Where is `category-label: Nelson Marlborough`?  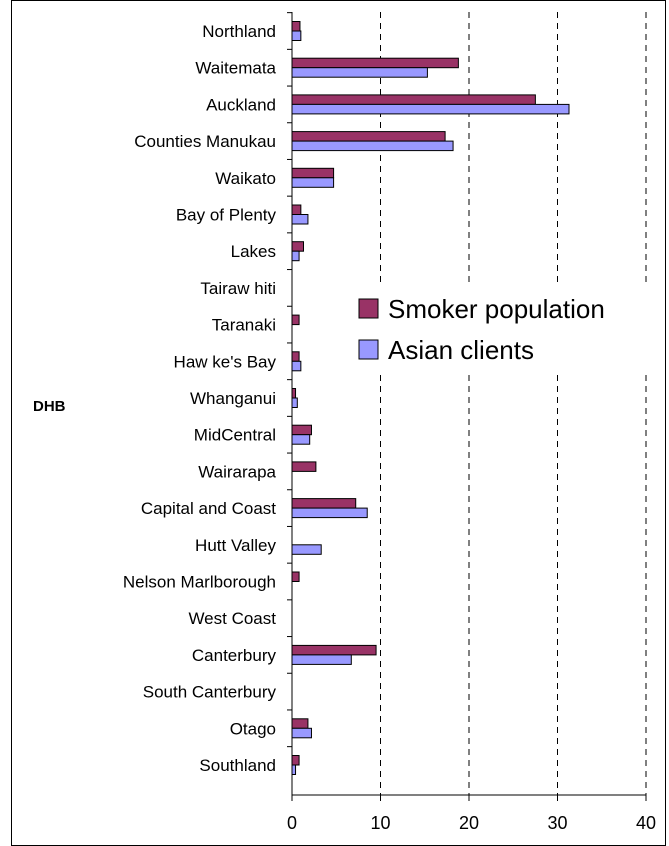 category-label: Nelson Marlborough is located at coordinates (199, 582).